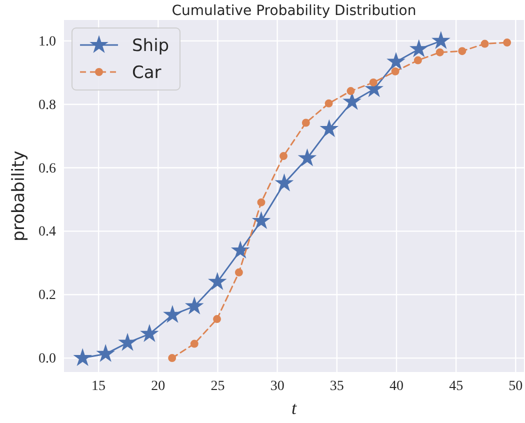 The height and width of the screenshot is (423, 525). What do you see at coordinates (47, 296) in the screenshot?
I see `y-tick-label: 0.2` at bounding box center [47, 296].